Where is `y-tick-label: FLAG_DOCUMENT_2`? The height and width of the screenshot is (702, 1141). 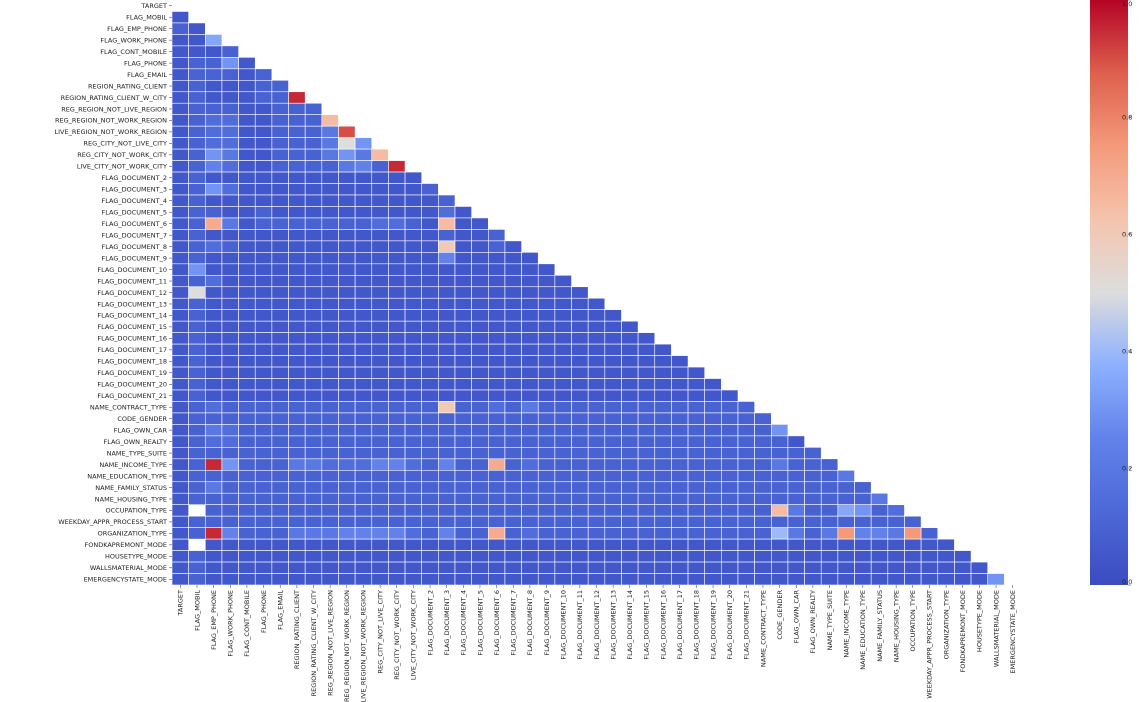
y-tick-label: FLAG_DOCUMENT_2 is located at coordinates (134, 178).